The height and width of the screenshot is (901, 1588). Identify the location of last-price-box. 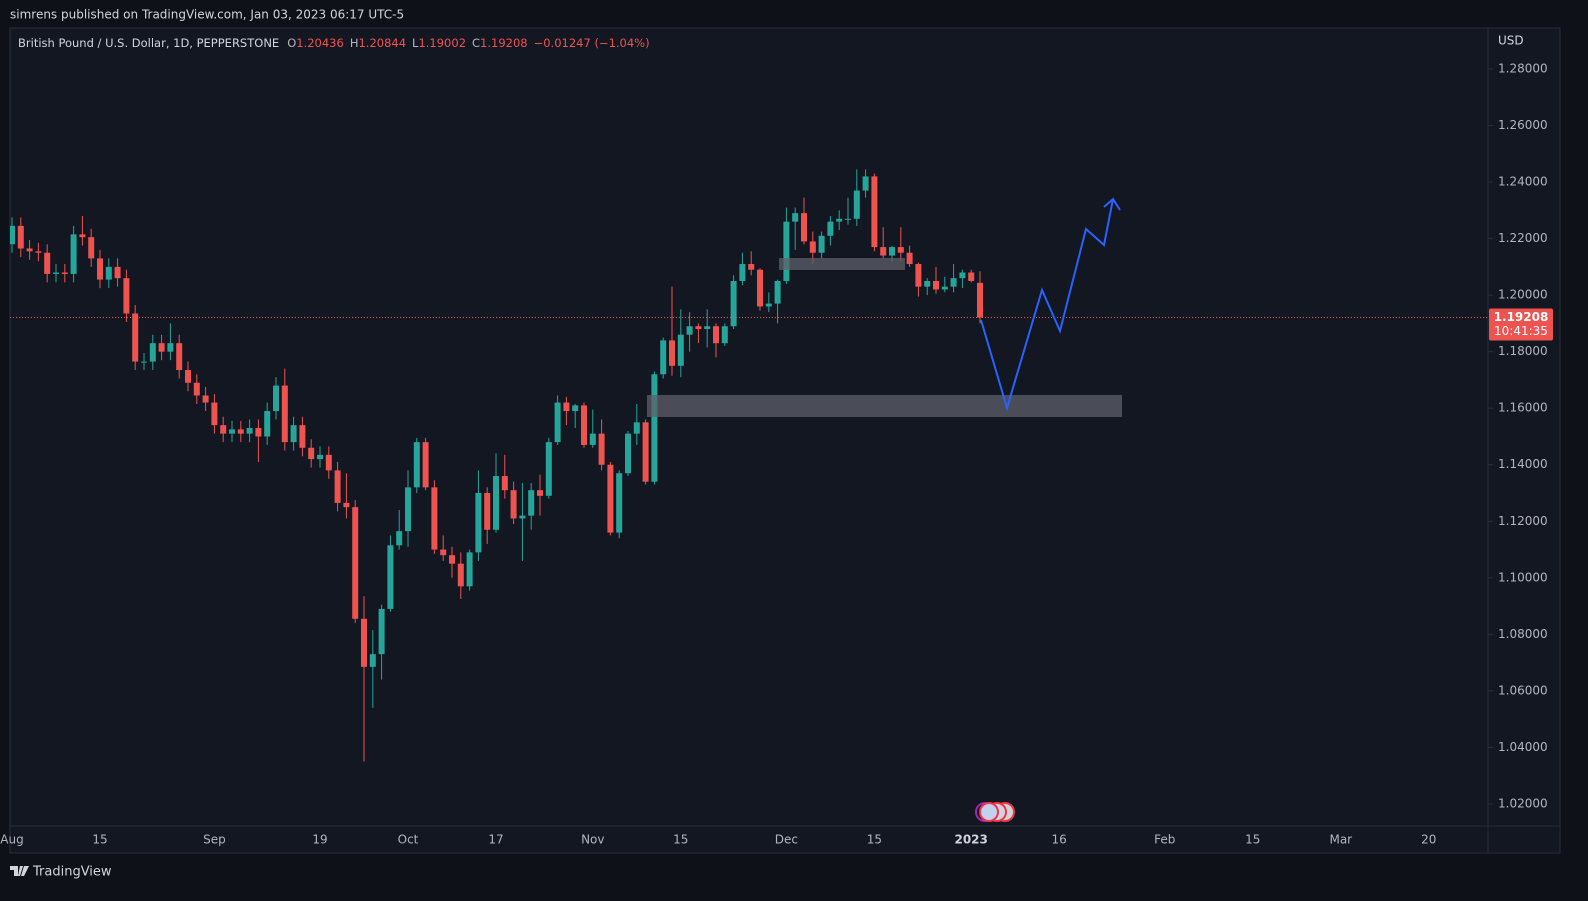
(1521, 324).